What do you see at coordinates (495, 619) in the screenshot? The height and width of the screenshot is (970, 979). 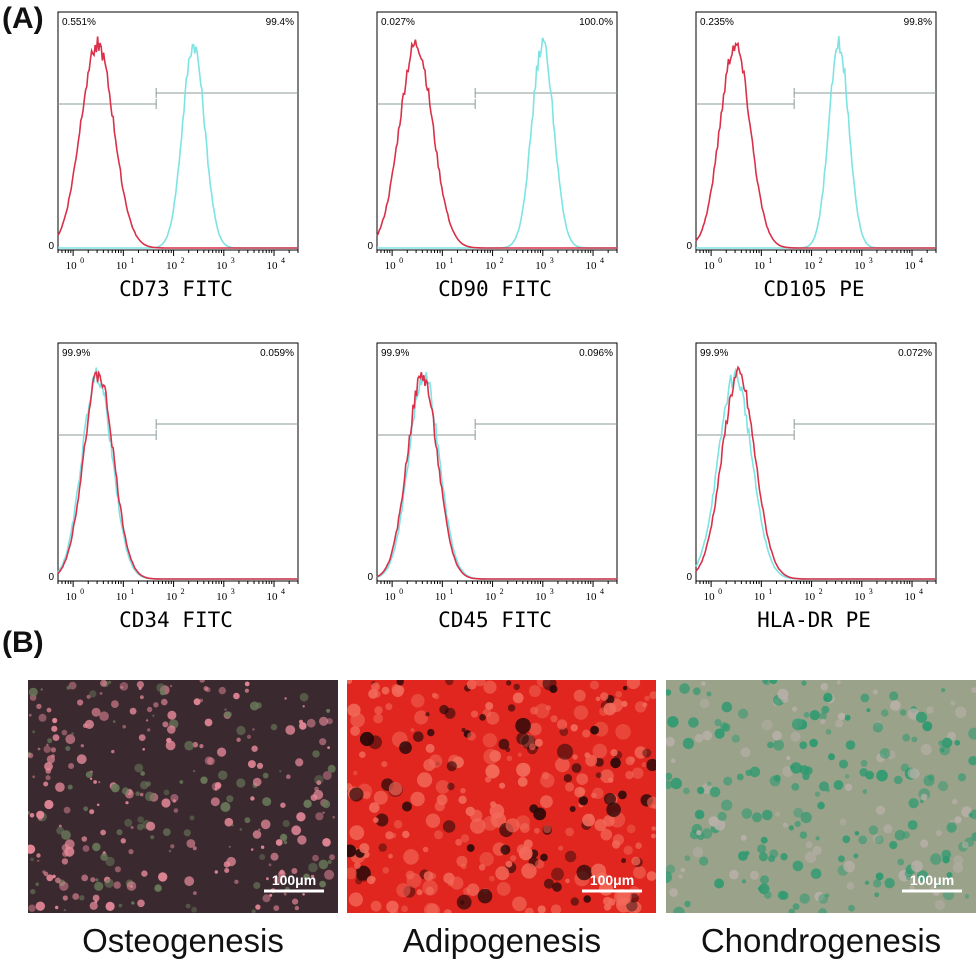 I see `x-axis-label: CD45 FITC` at bounding box center [495, 619].